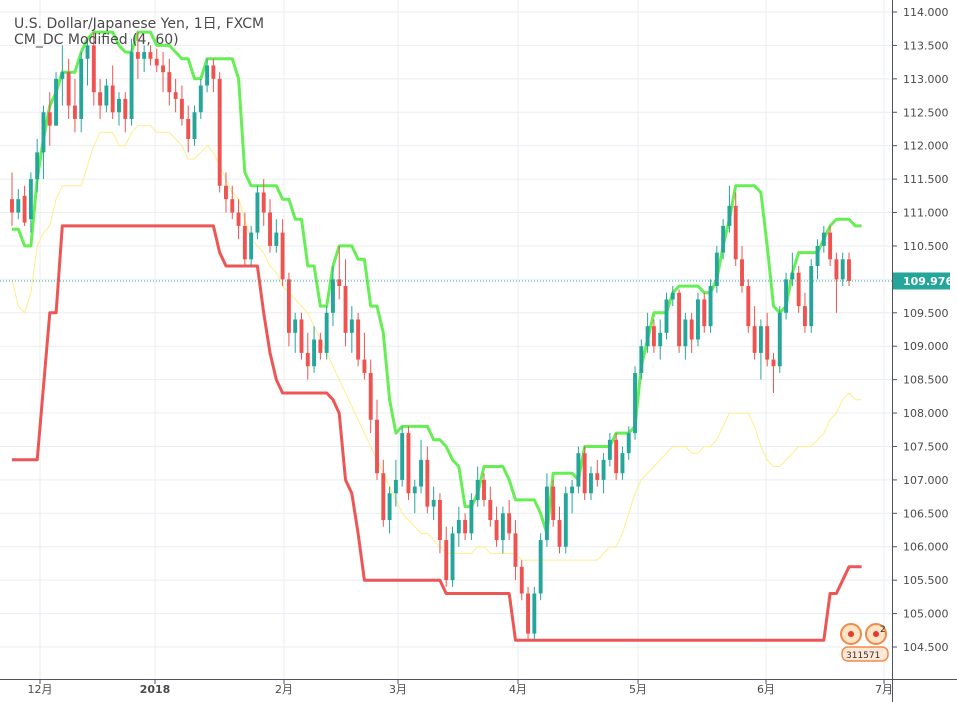  Describe the element at coordinates (96, 40) in the screenshot. I see `indicator-legend: CM_DC Modified (4, 60)` at that location.